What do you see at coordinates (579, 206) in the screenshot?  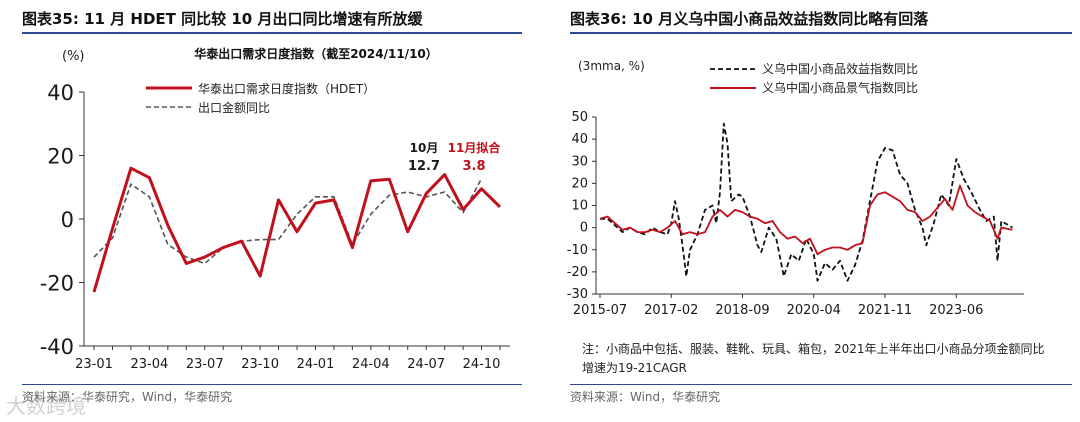 I see `y-tick-label: 10` at bounding box center [579, 206].